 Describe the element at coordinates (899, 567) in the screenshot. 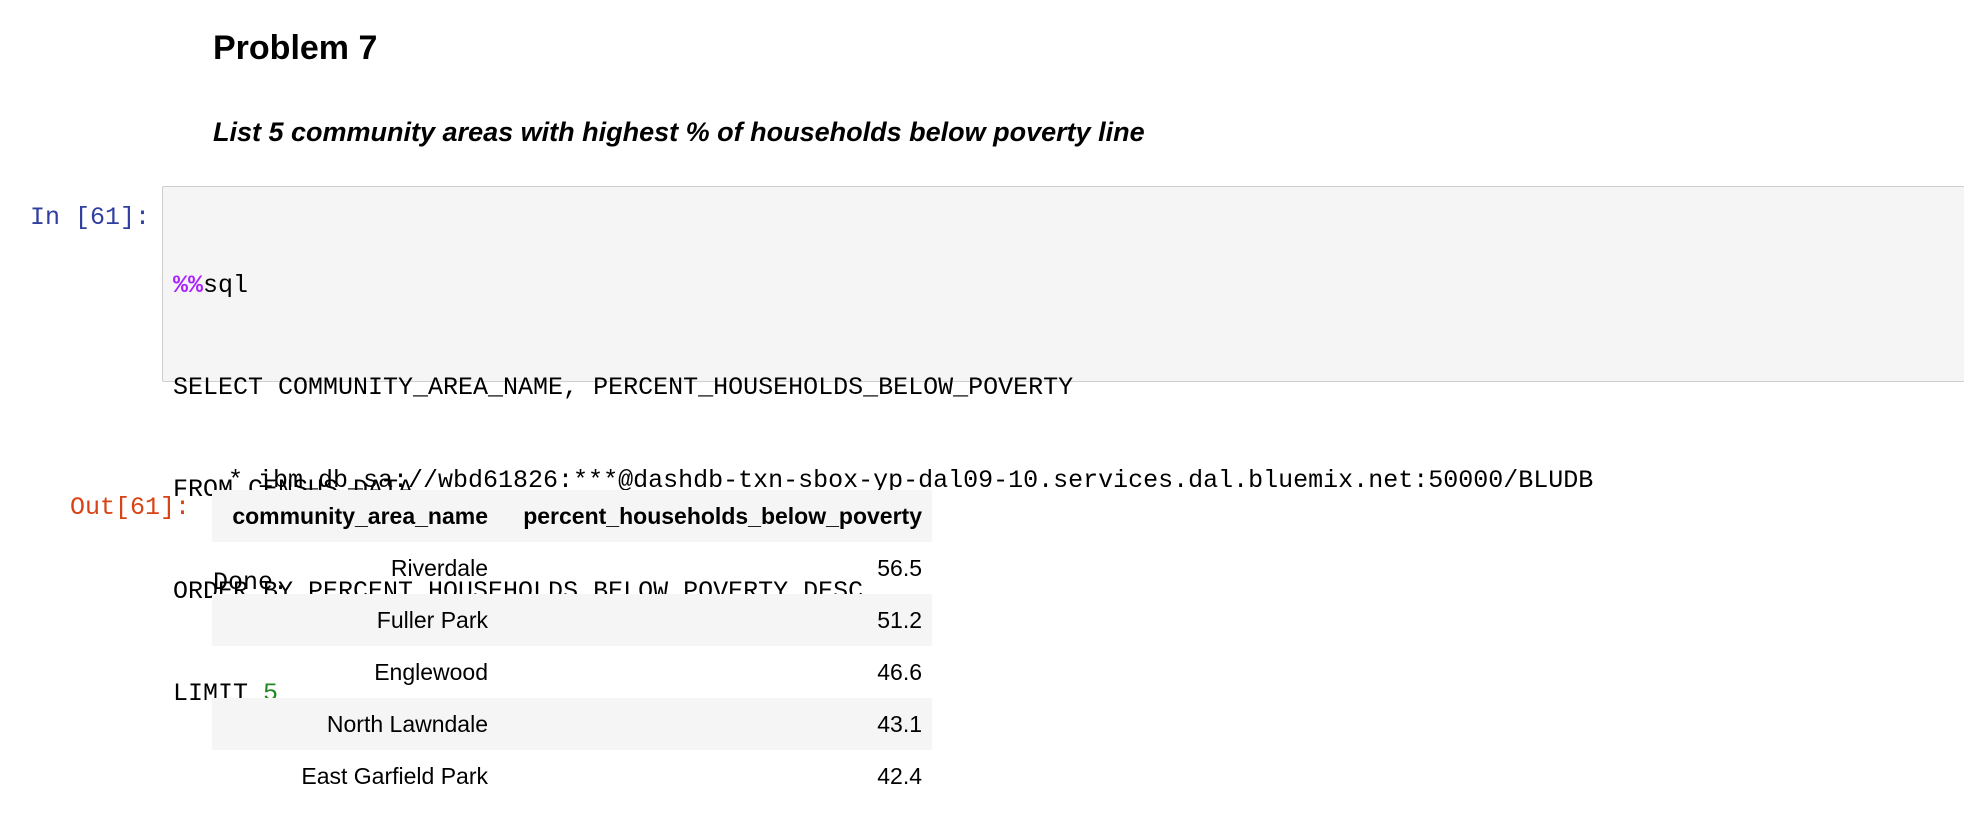

I see `percent-below-poverty-cell: 56.5` at that location.